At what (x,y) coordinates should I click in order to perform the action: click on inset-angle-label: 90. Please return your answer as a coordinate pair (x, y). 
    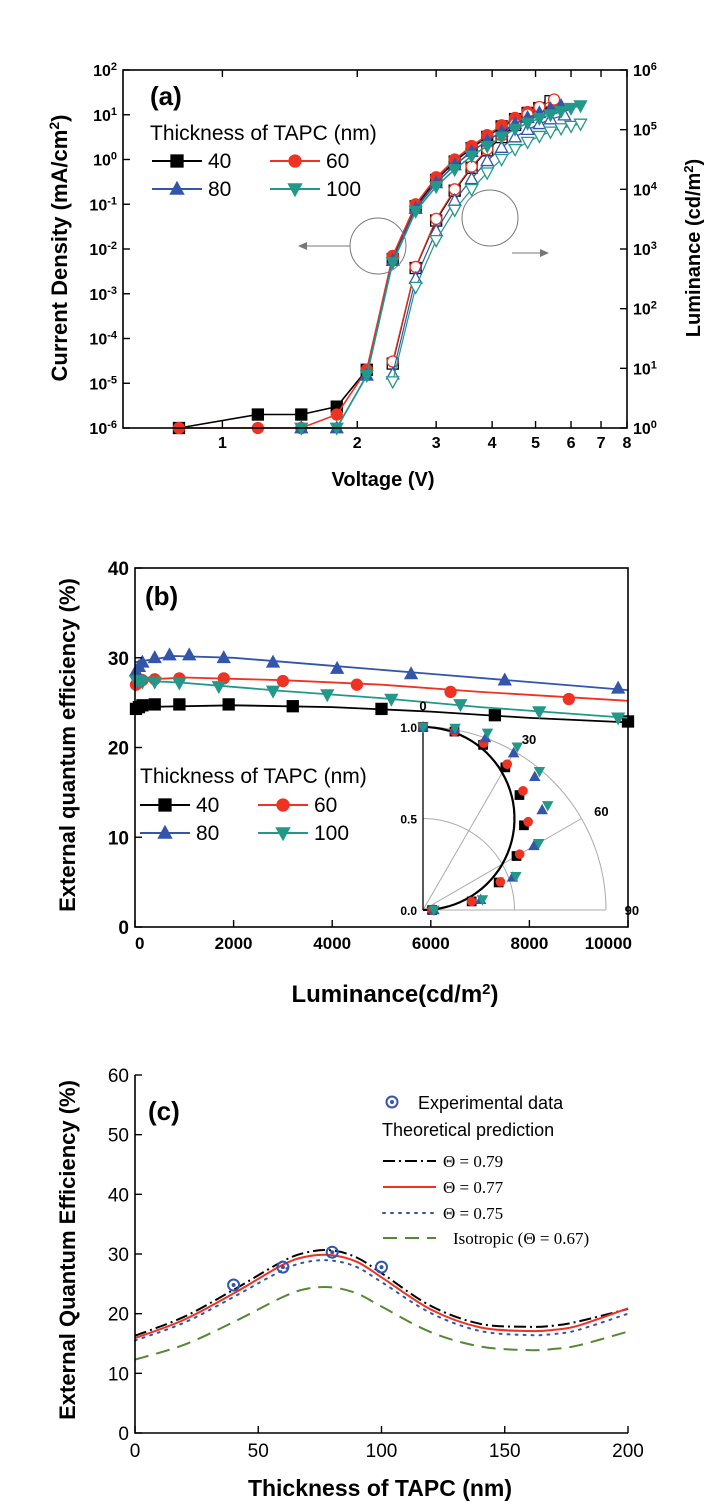
    Looking at the image, I should click on (632, 910).